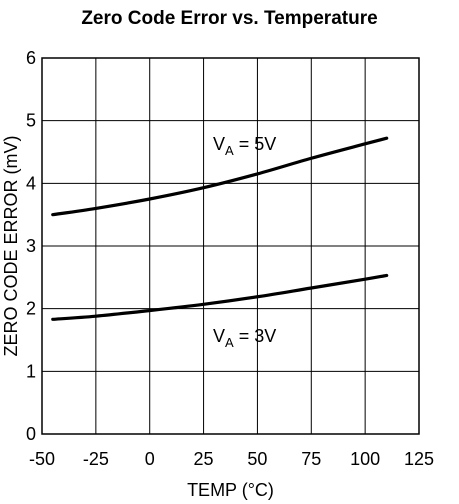 This screenshot has height=504, width=459. What do you see at coordinates (31, 121) in the screenshot?
I see `y-tick-label: 5` at bounding box center [31, 121].